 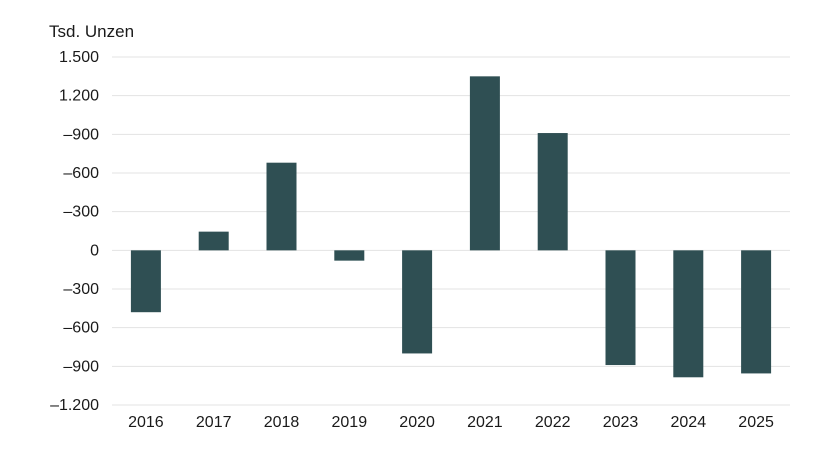 What do you see at coordinates (552, 192) in the screenshot?
I see `bar-2022` at bounding box center [552, 192].